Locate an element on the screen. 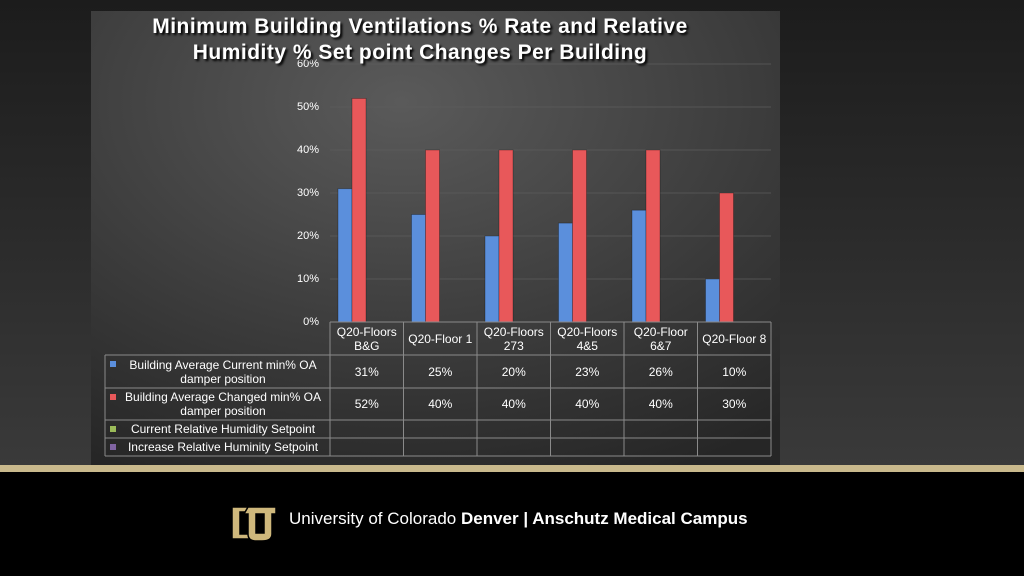  data-value-text: 25% is located at coordinates (440, 371).